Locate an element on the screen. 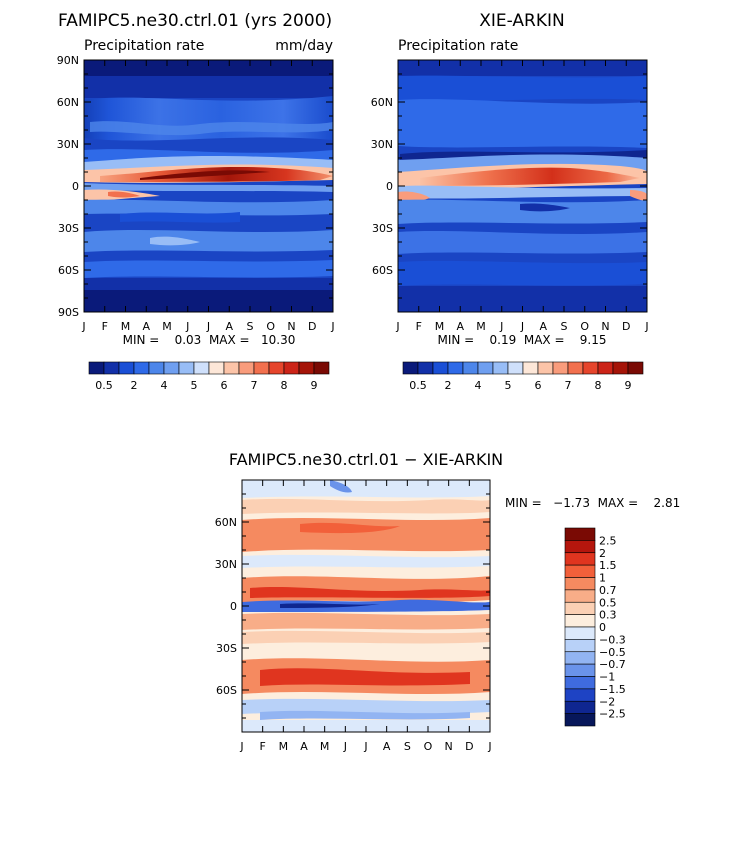 The image size is (733, 852). y-tick-label: 90S is located at coordinates (68, 312).